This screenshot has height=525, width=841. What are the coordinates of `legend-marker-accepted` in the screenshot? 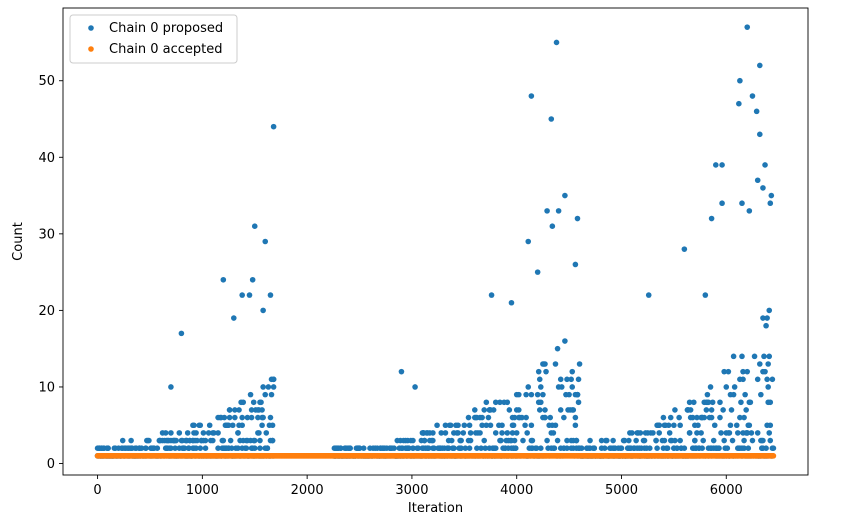 It's located at (91, 49).